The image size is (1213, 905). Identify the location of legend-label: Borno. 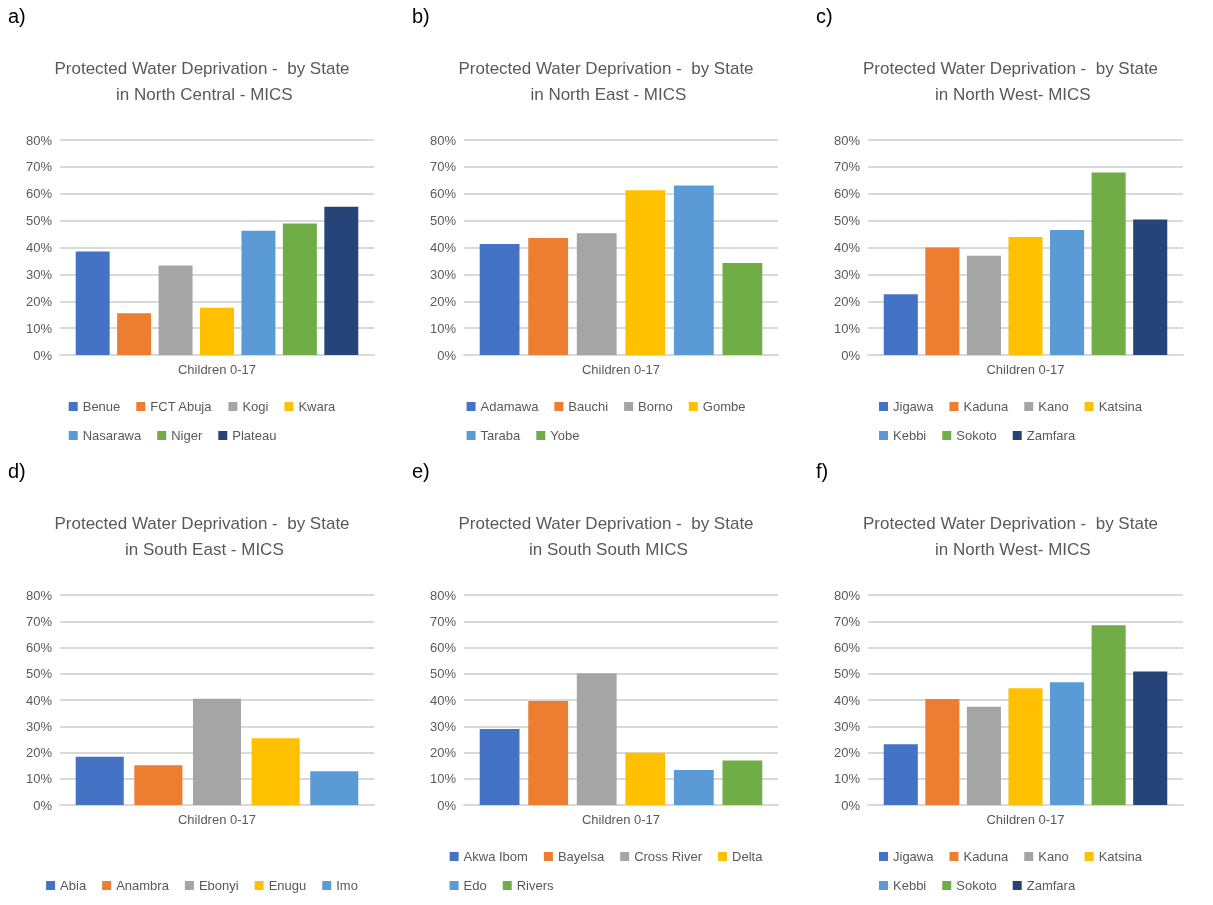
(655, 406).